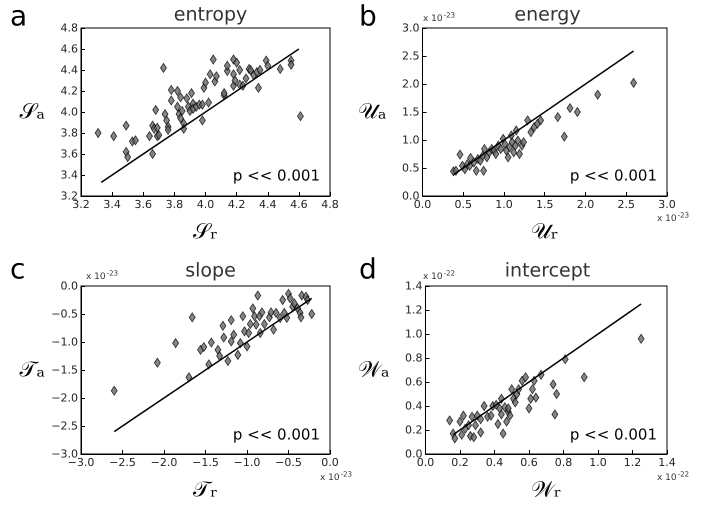 Image resolution: width=710 pixels, height=506 pixels. I want to click on text: b, so click(368, 16).